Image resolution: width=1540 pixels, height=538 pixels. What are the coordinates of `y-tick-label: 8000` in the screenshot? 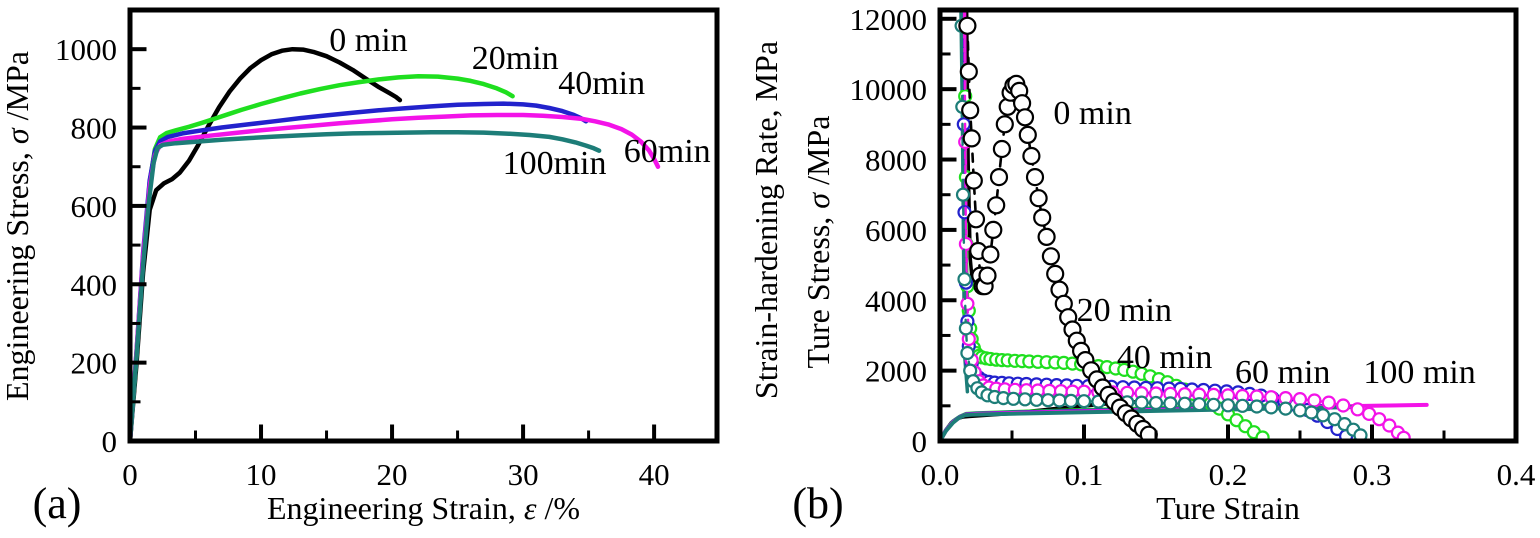 It's located at (896, 160).